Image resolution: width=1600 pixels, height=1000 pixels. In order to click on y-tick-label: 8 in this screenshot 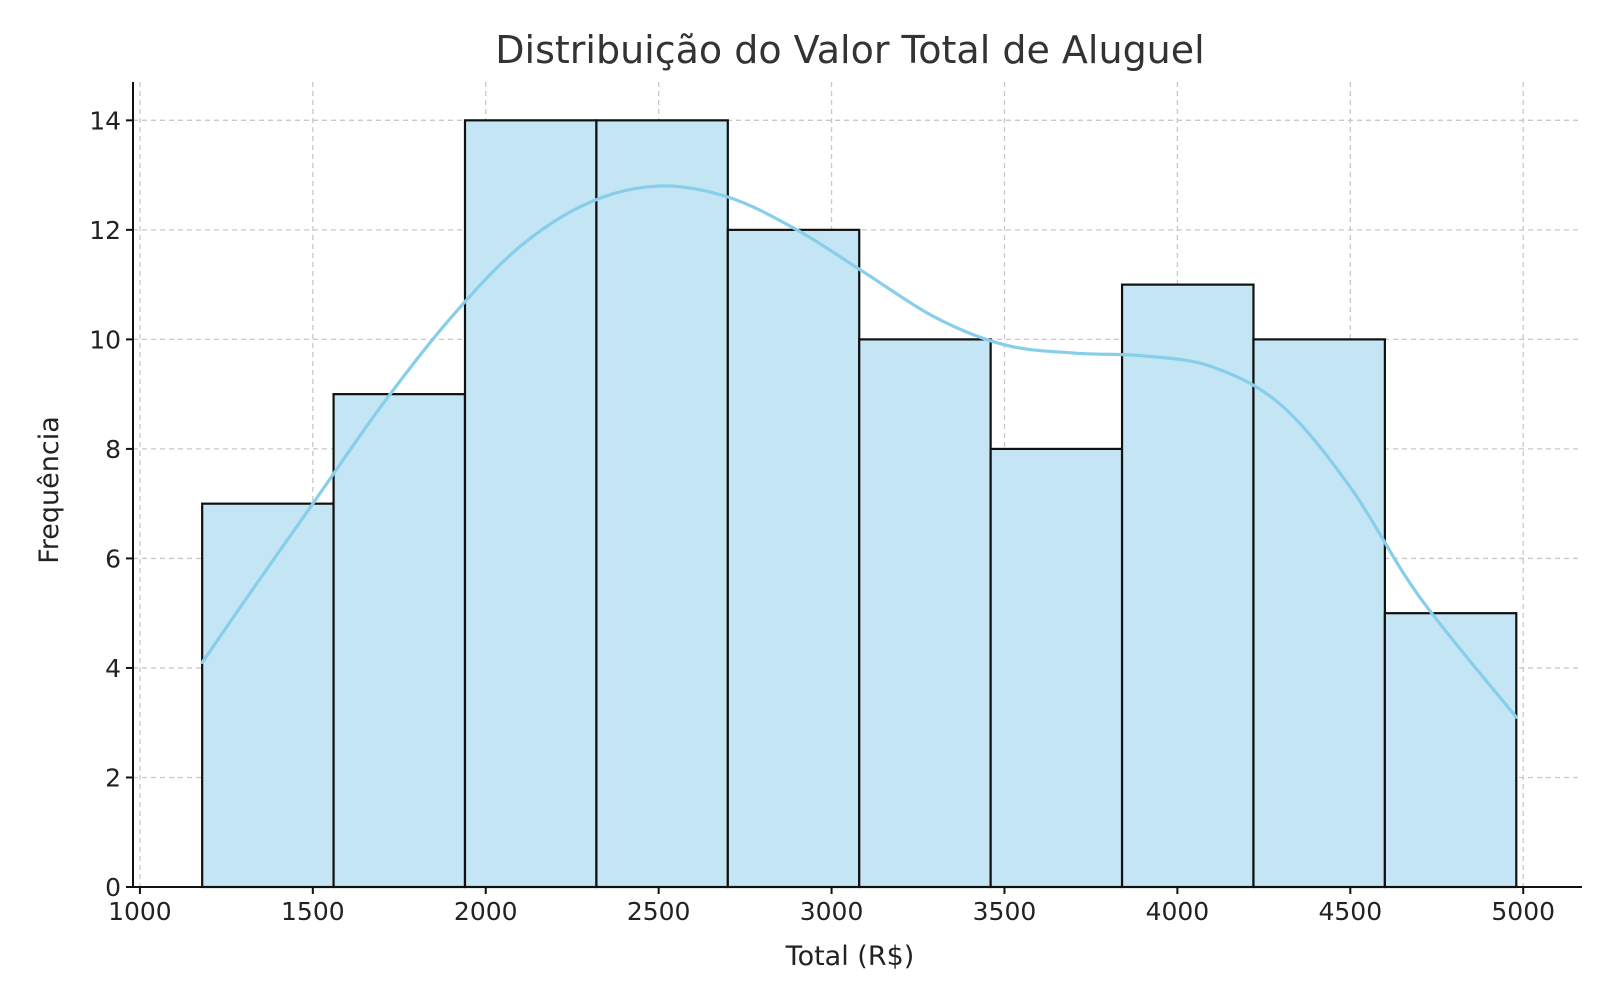, I will do `click(113, 449)`.